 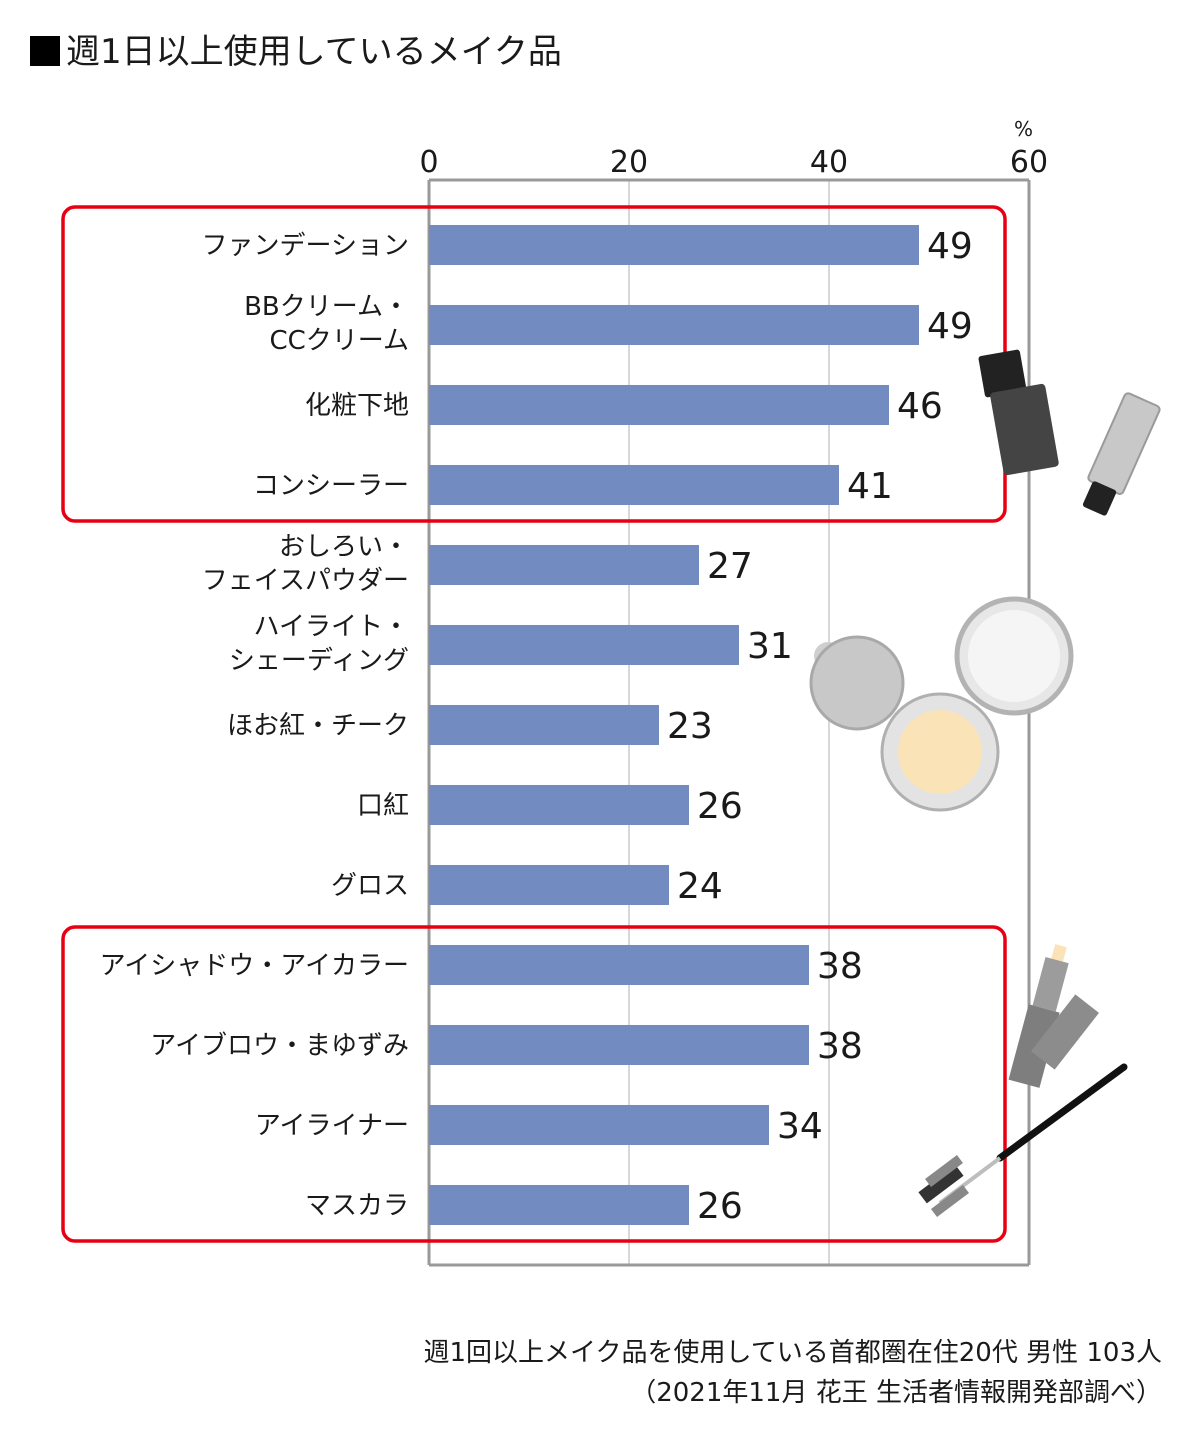 I want to click on category-label: シェーディング, so click(x=319, y=661).